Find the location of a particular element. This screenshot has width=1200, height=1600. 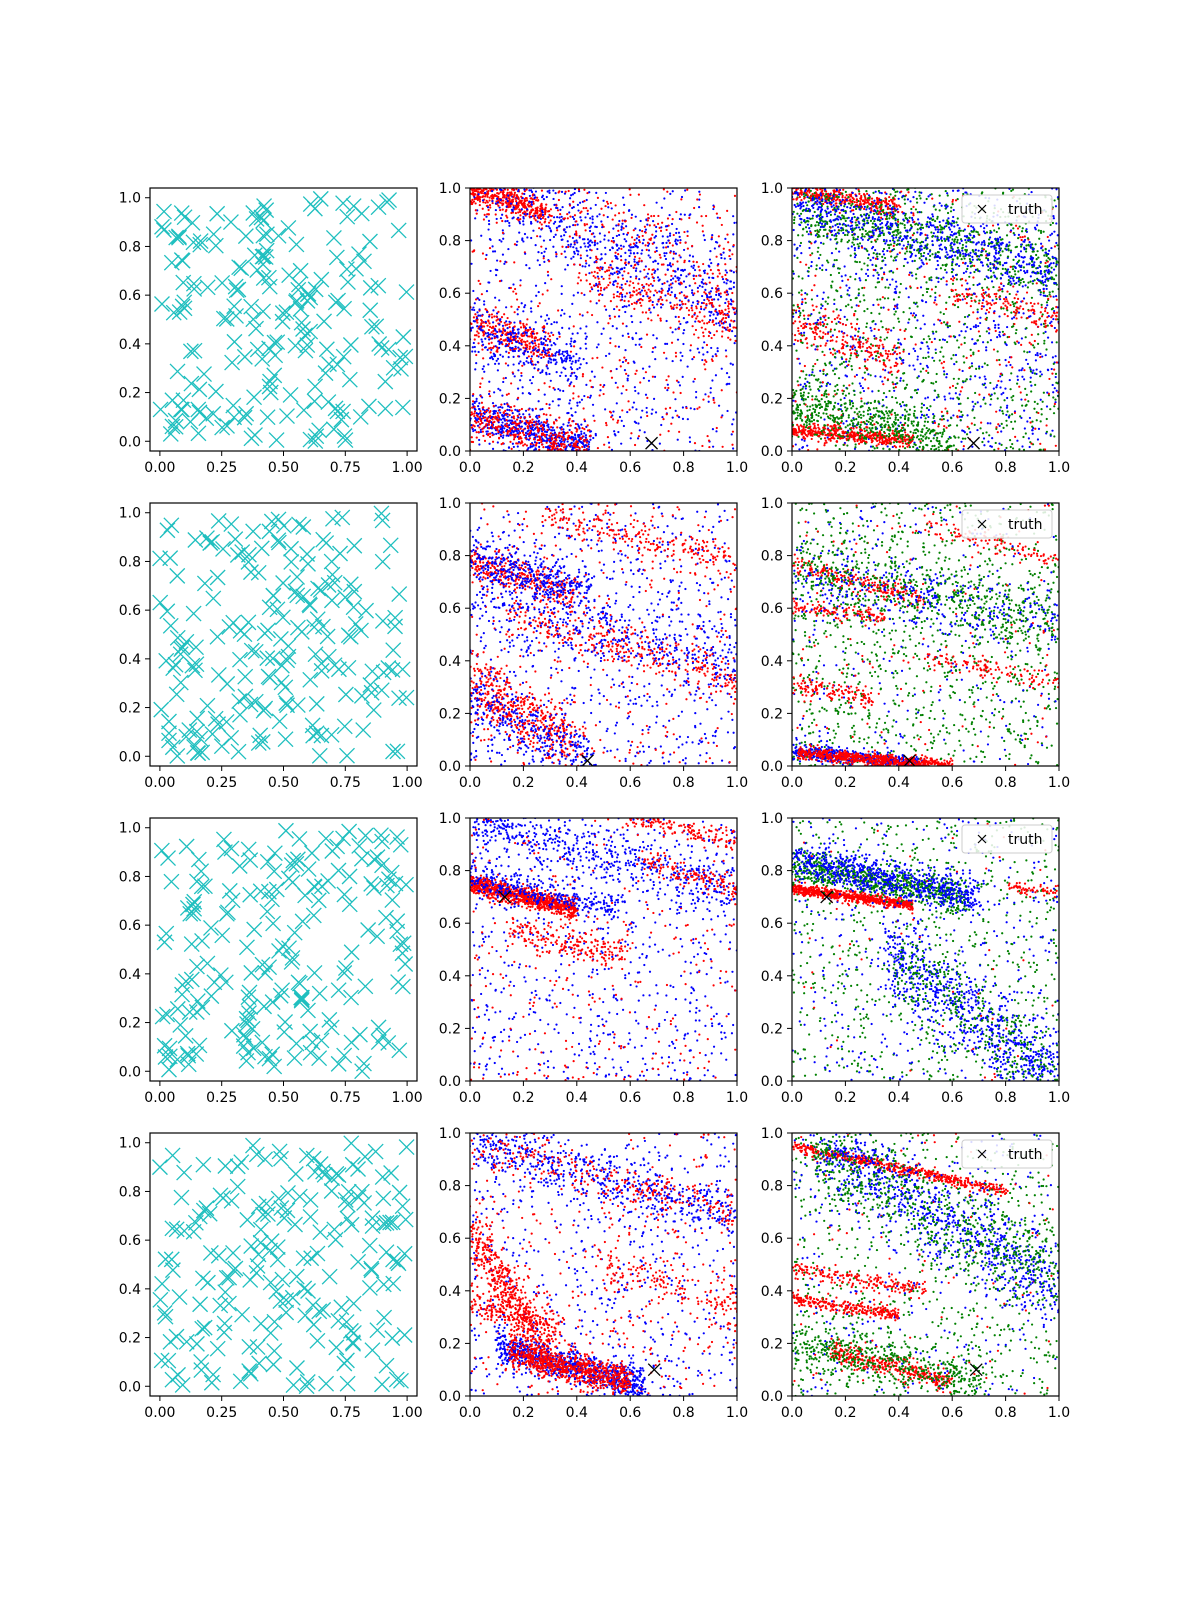

y-tick-label: 0.8 is located at coordinates (450, 242).